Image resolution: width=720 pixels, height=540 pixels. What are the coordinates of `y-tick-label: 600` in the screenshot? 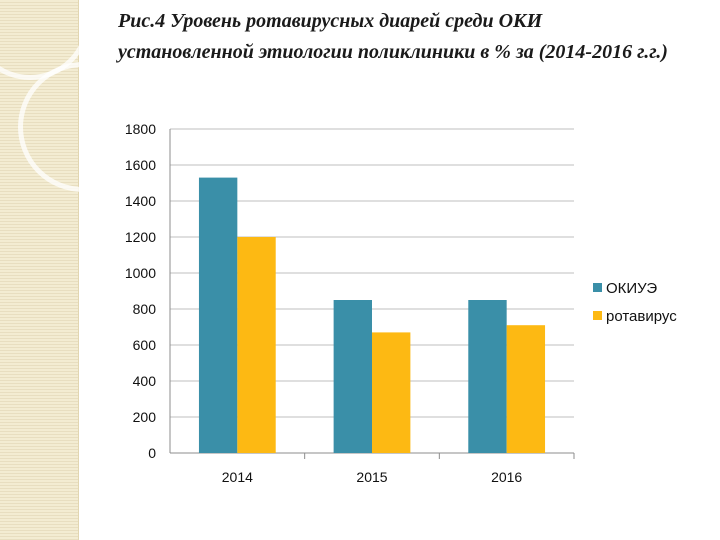 It's located at (145, 345).